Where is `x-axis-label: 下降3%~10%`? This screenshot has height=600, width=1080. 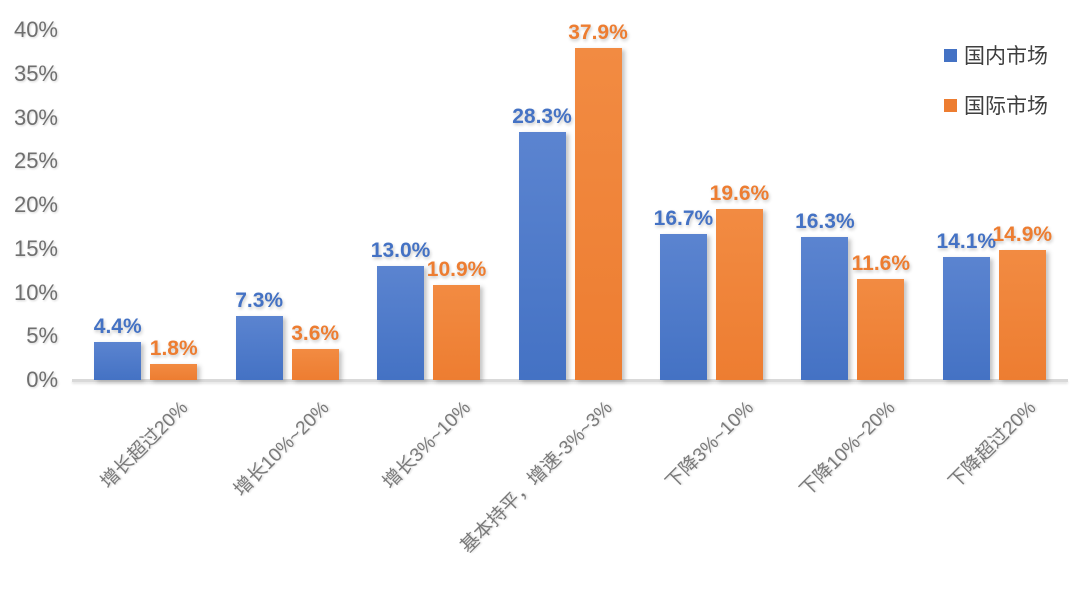
x-axis-label: 下降3%~10% is located at coordinates (709, 445).